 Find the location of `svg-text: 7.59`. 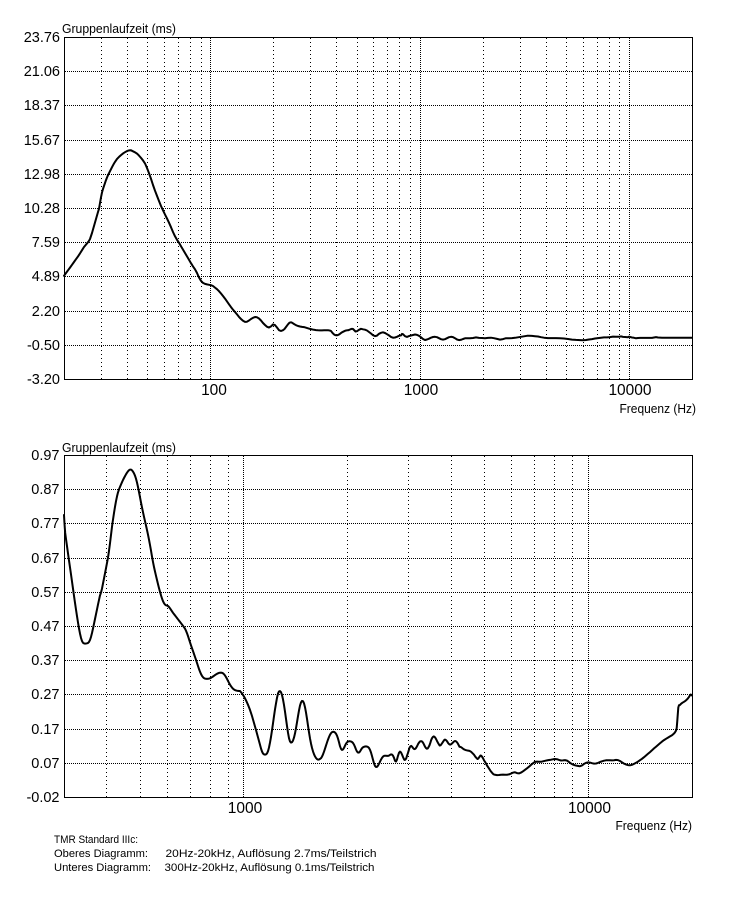

svg-text: 7.59 is located at coordinates (46, 243).